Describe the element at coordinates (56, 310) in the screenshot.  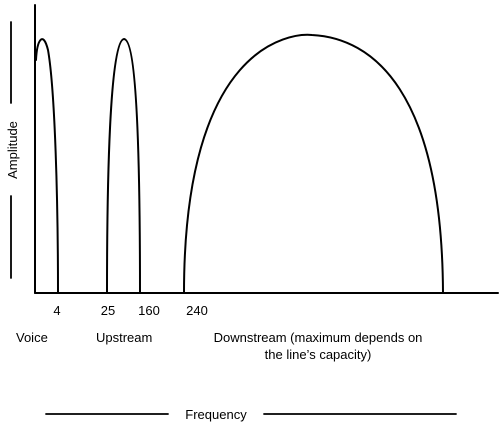
I see `tick-label-4: 4` at that location.